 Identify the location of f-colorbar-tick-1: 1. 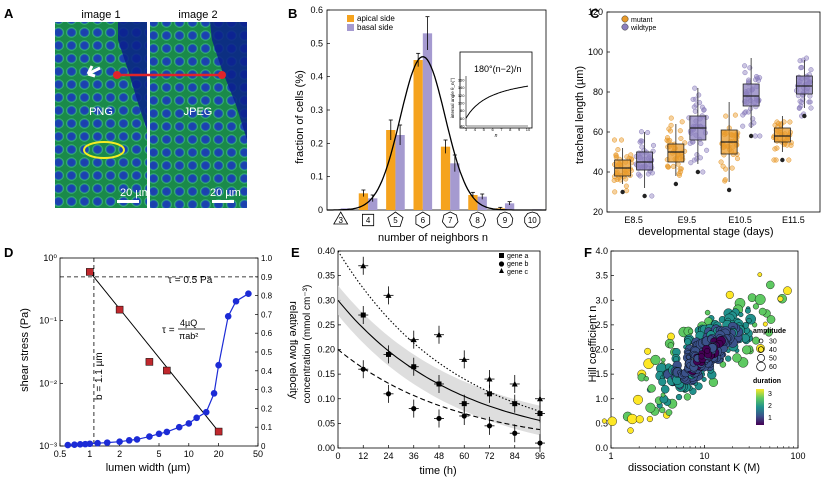
(770, 418).